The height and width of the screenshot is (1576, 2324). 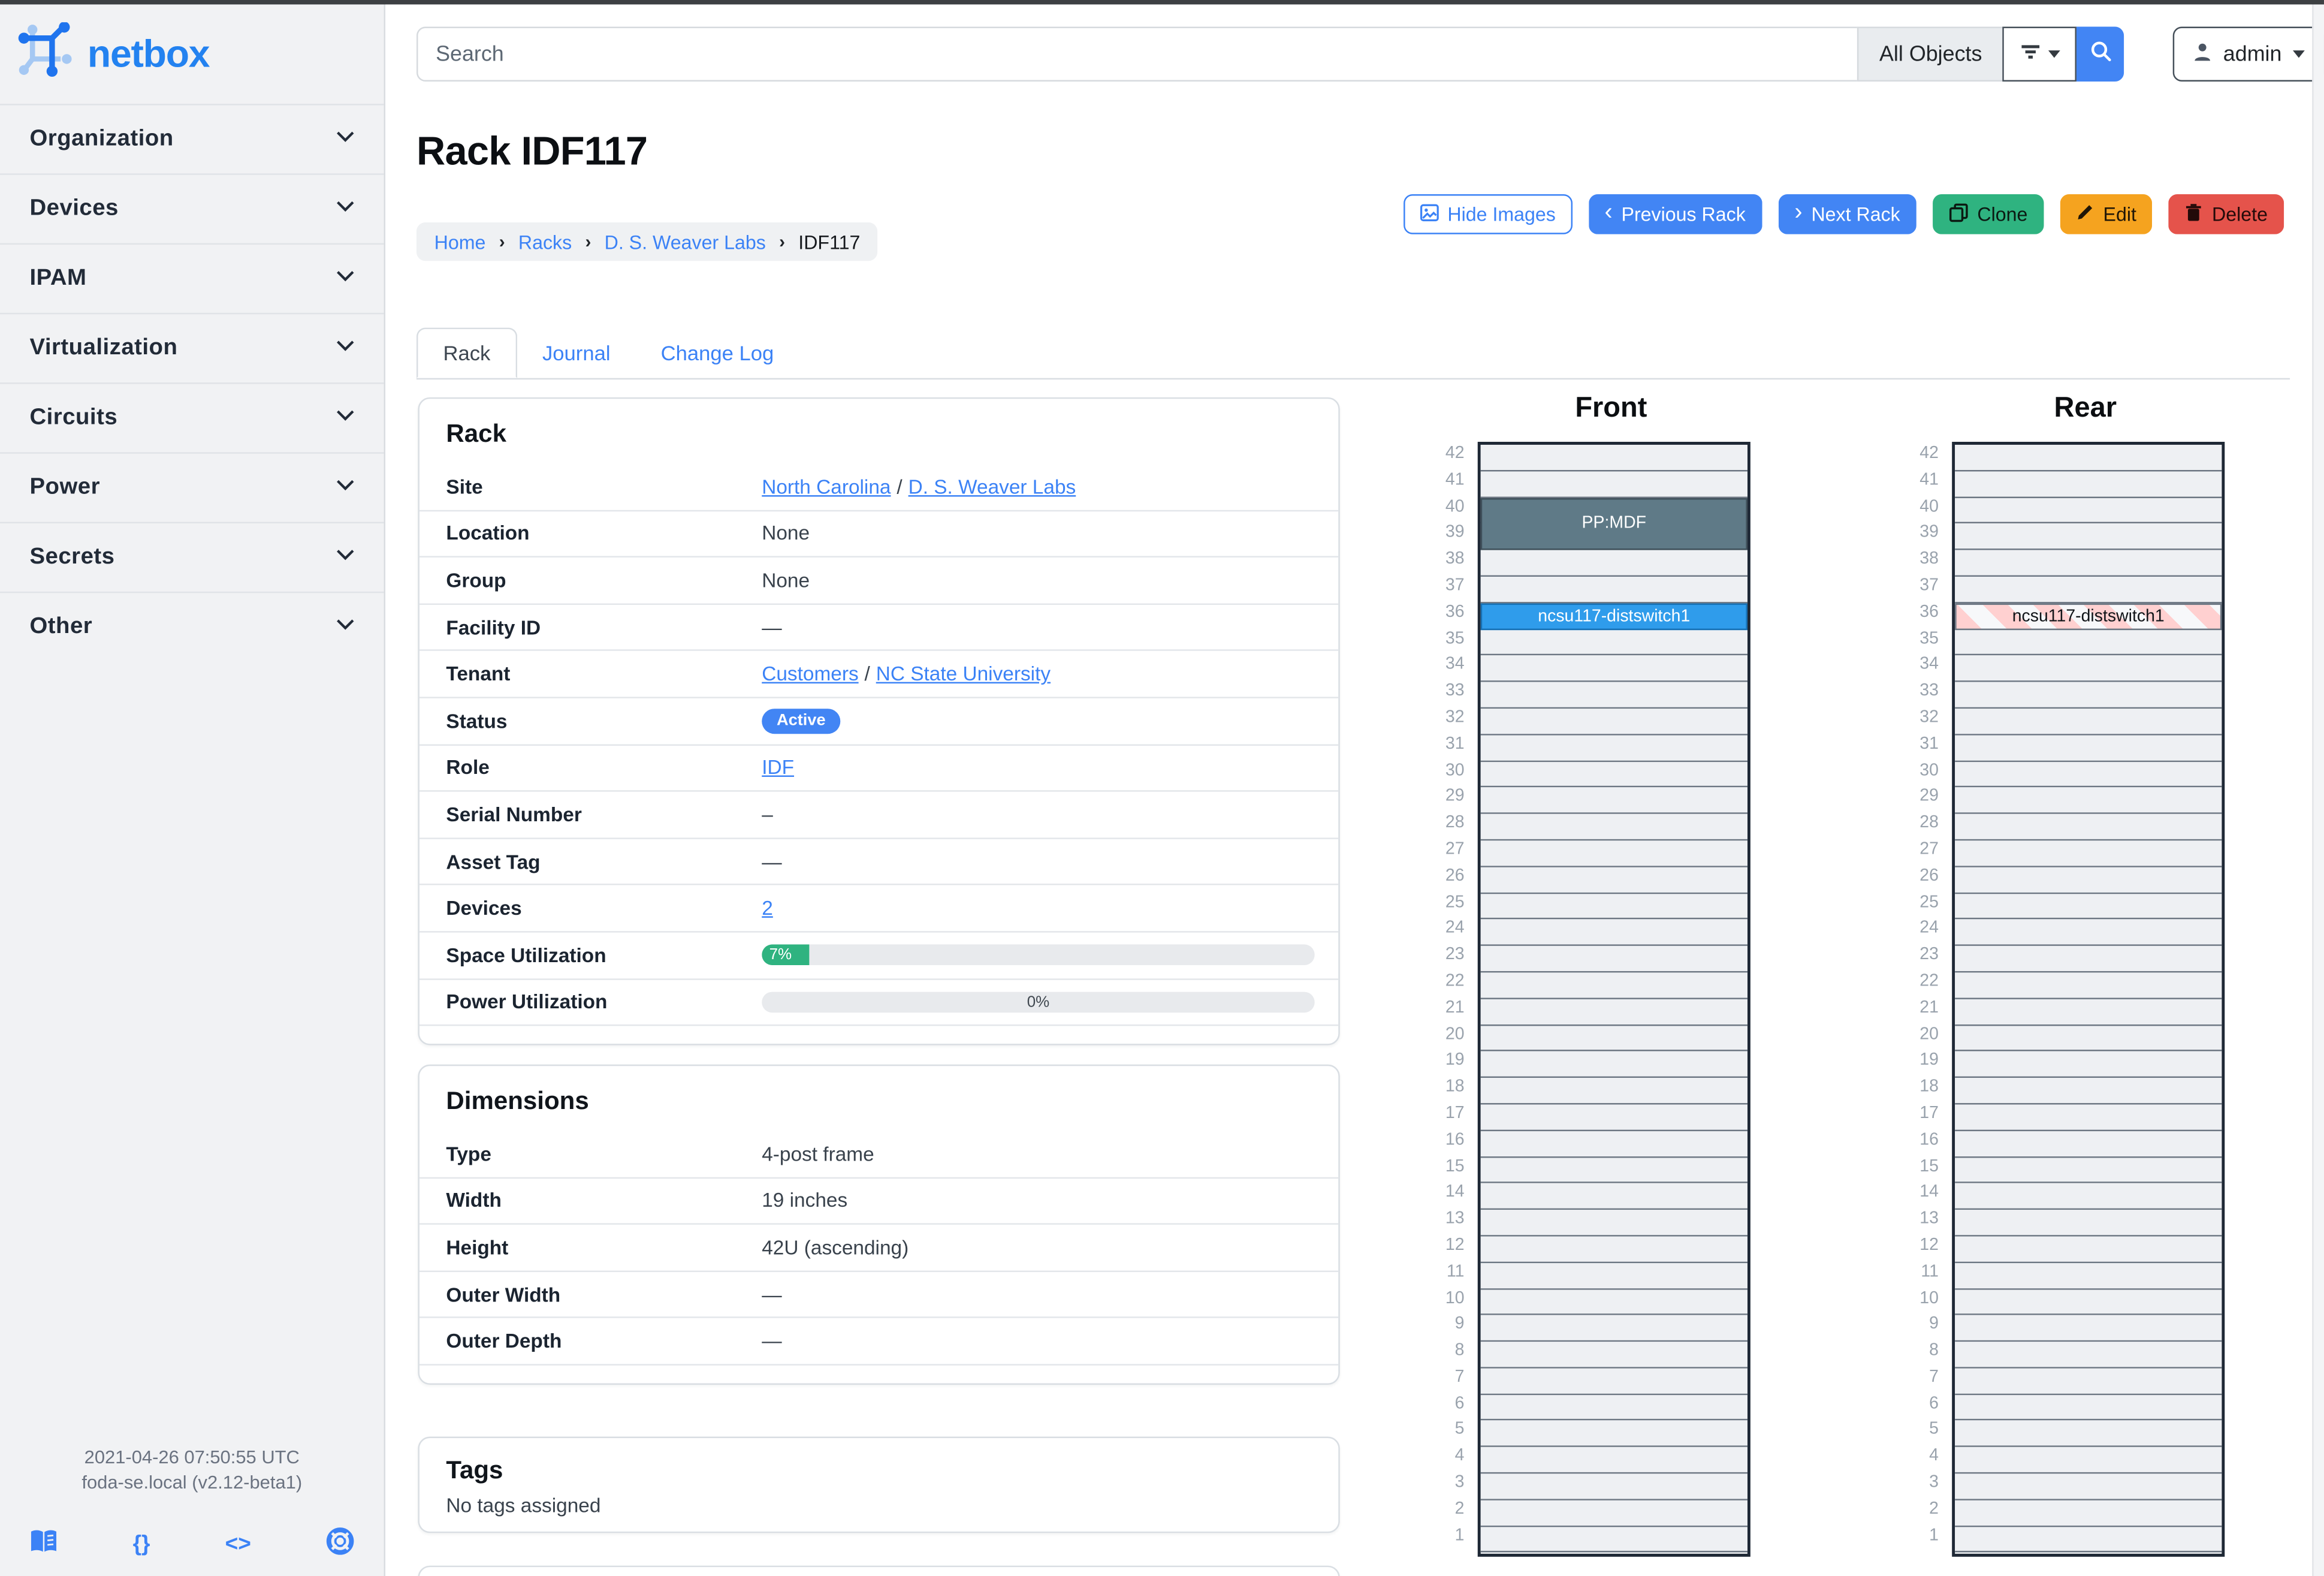 What do you see at coordinates (2195, 215) in the screenshot?
I see `trash-icon` at bounding box center [2195, 215].